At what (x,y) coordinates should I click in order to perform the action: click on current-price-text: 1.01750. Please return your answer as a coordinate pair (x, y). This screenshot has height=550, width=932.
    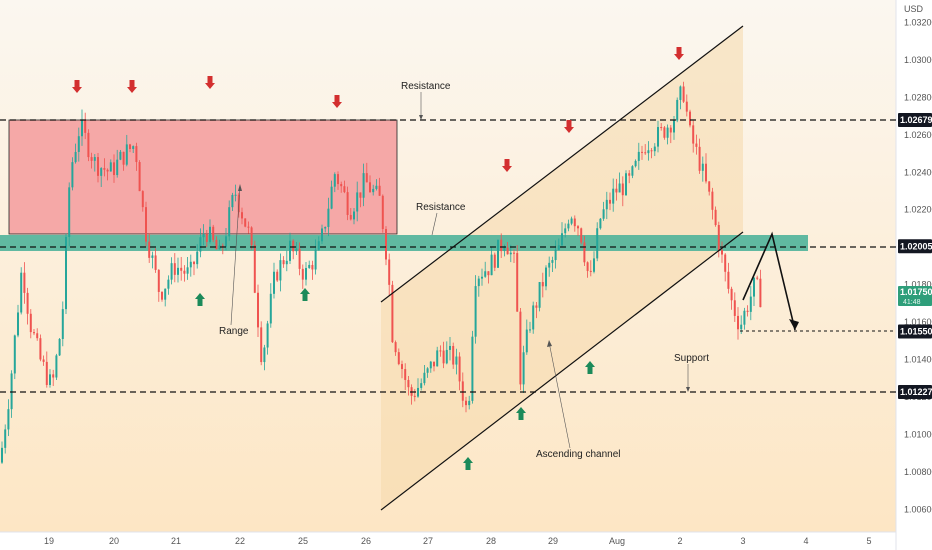
    Looking at the image, I should click on (916, 292).